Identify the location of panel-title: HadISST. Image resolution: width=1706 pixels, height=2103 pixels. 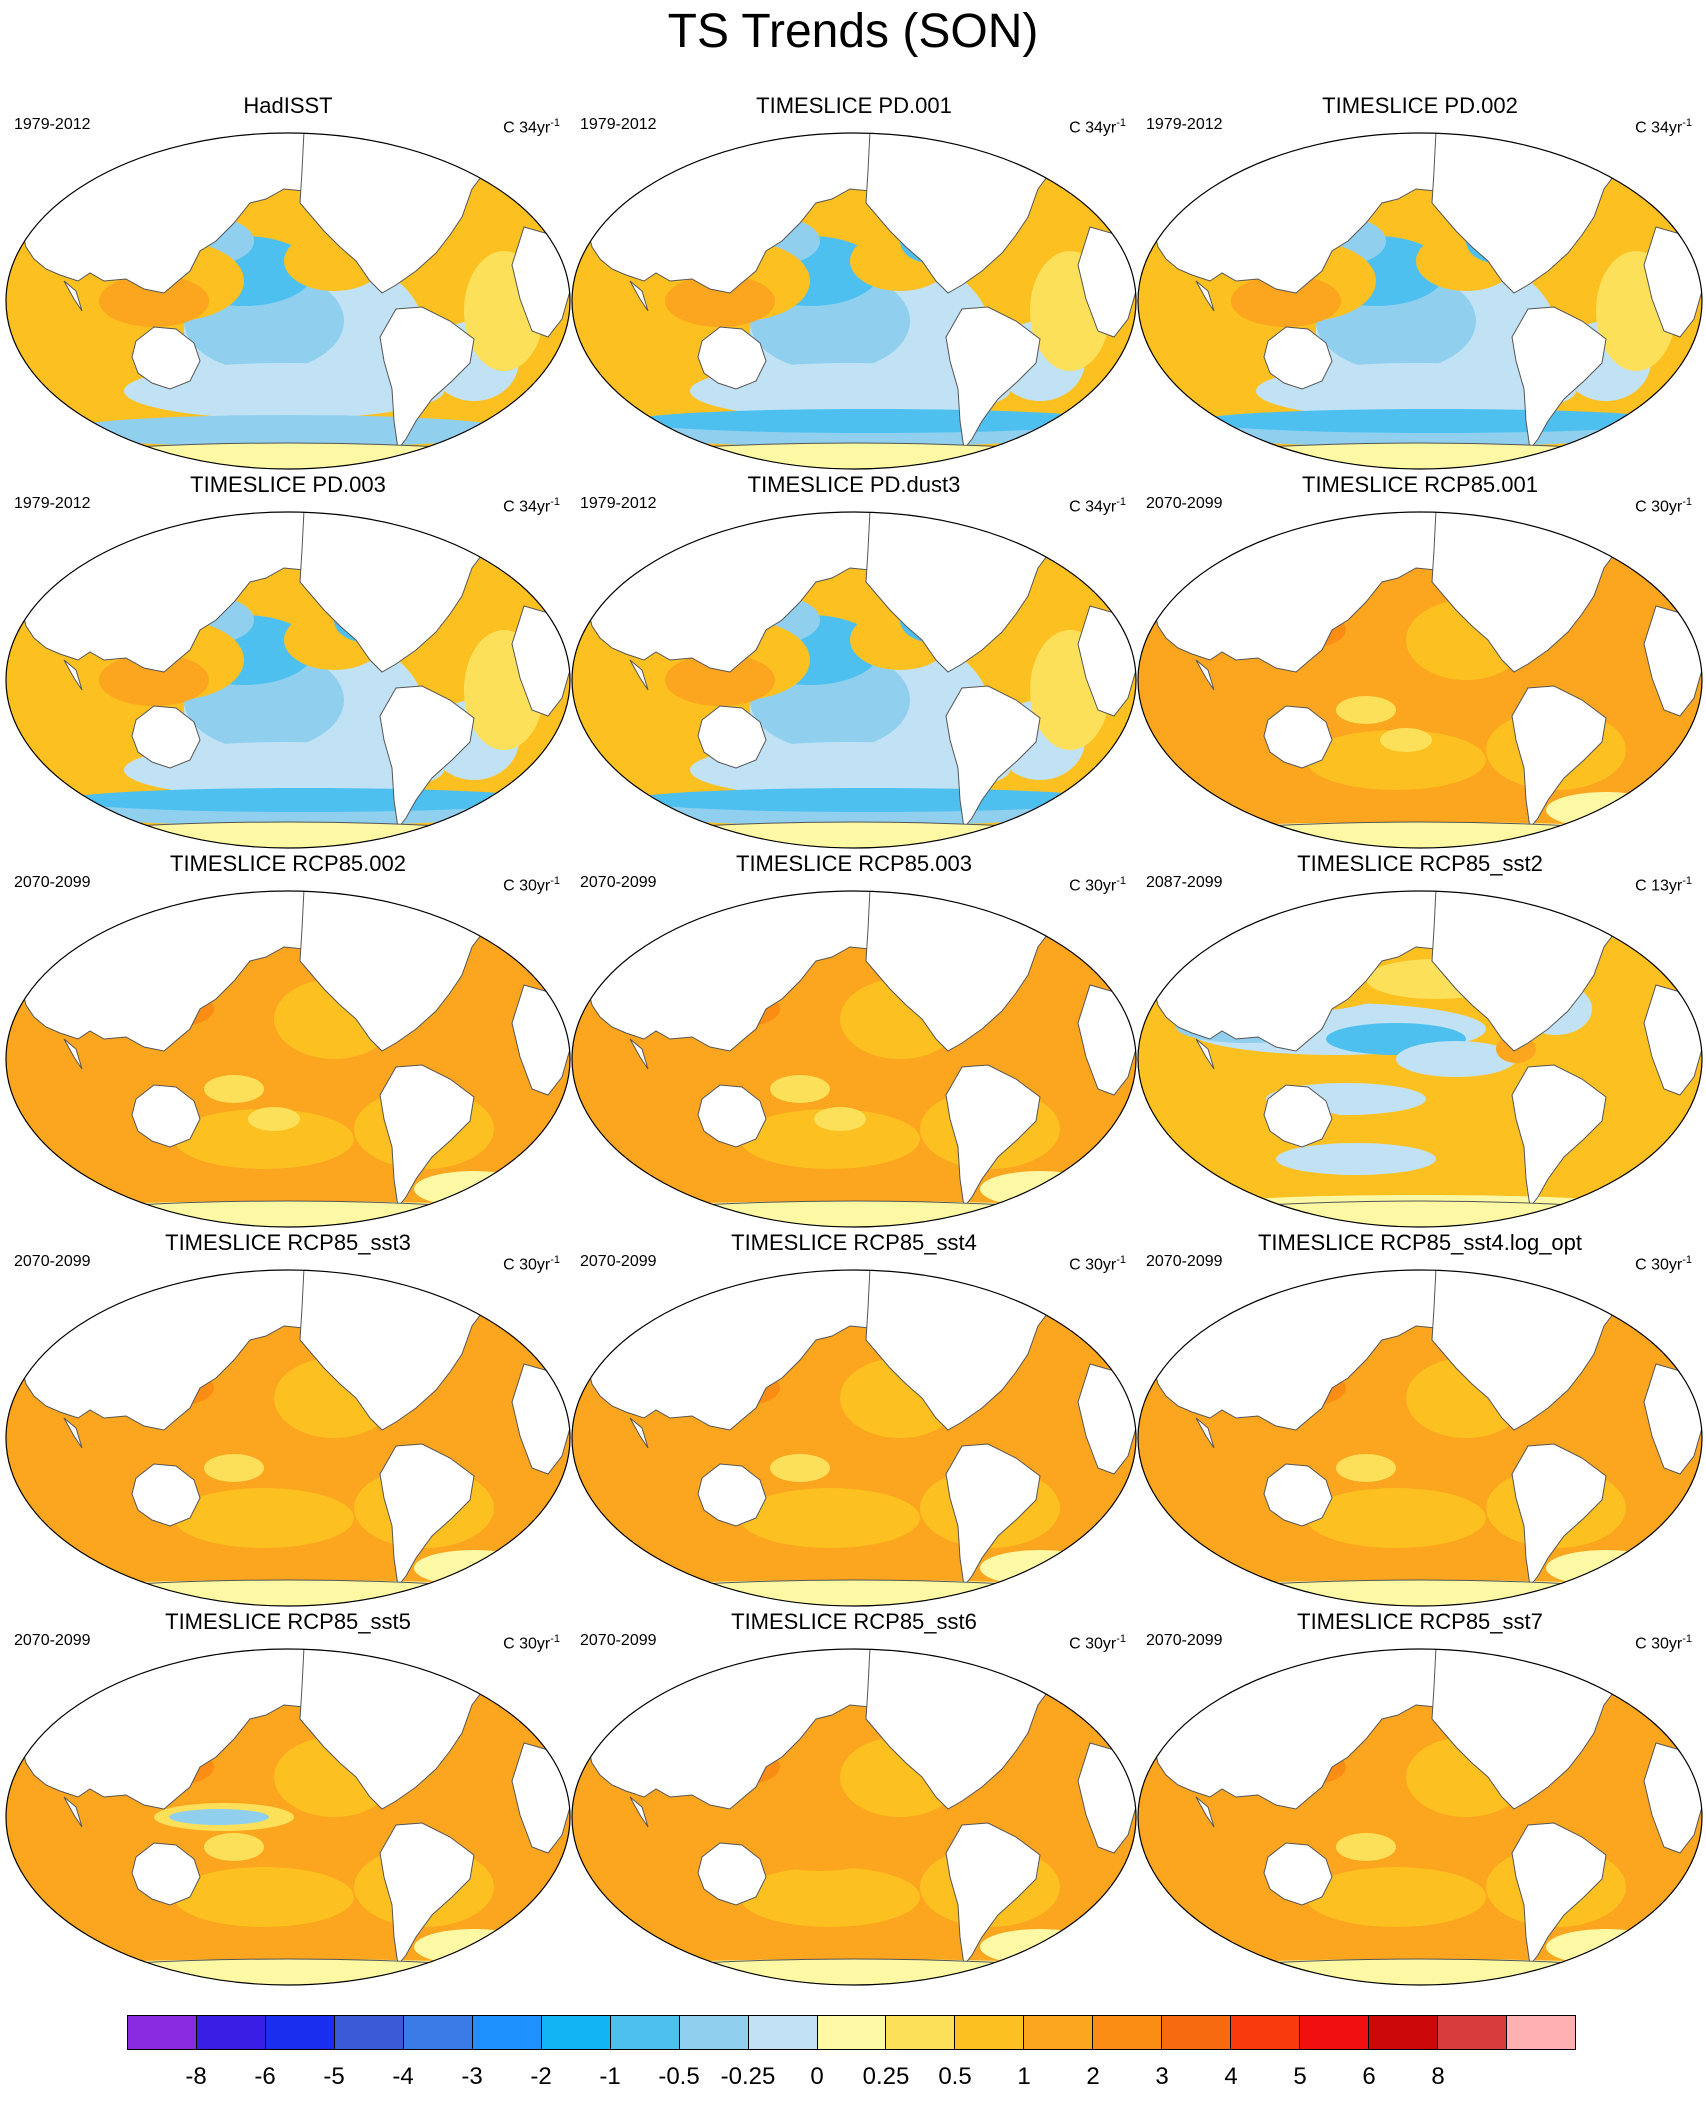
(288, 105).